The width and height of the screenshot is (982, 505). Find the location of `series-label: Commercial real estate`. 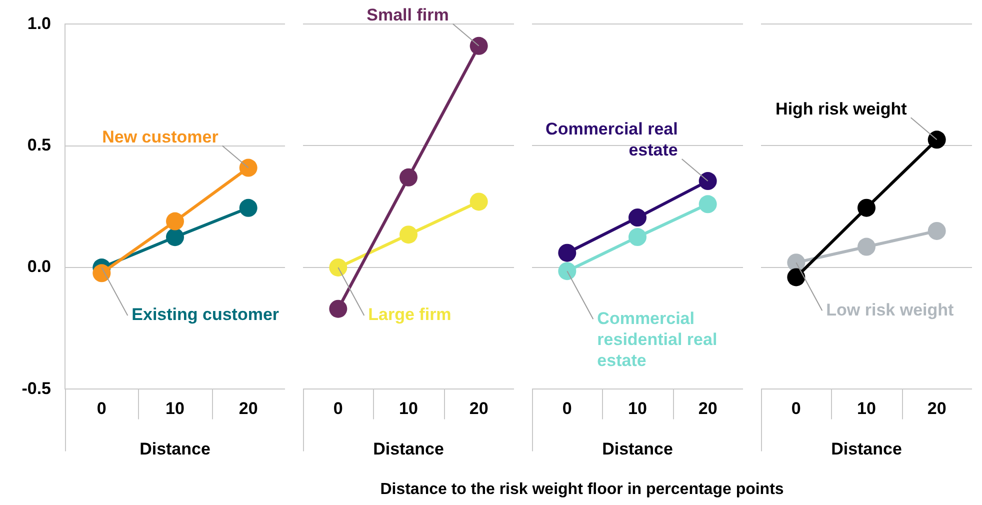

series-label: Commercial real estate is located at coordinates (612, 140).